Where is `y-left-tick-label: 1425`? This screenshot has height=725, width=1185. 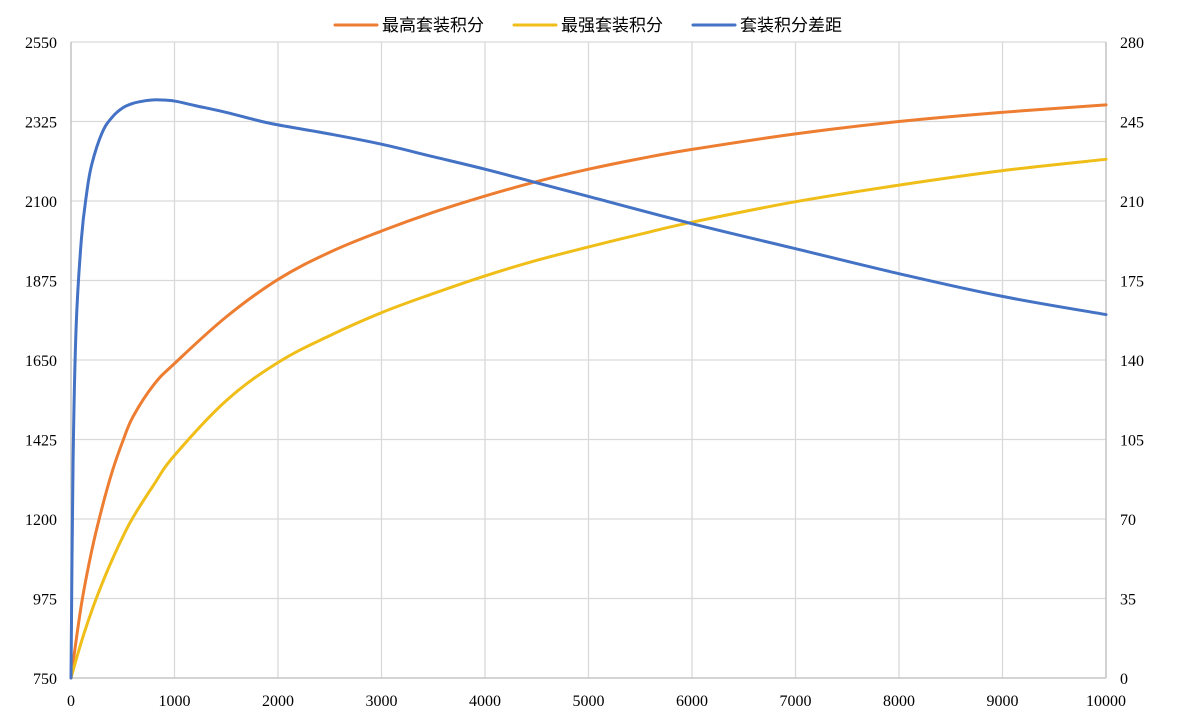 y-left-tick-label: 1425 is located at coordinates (41, 441).